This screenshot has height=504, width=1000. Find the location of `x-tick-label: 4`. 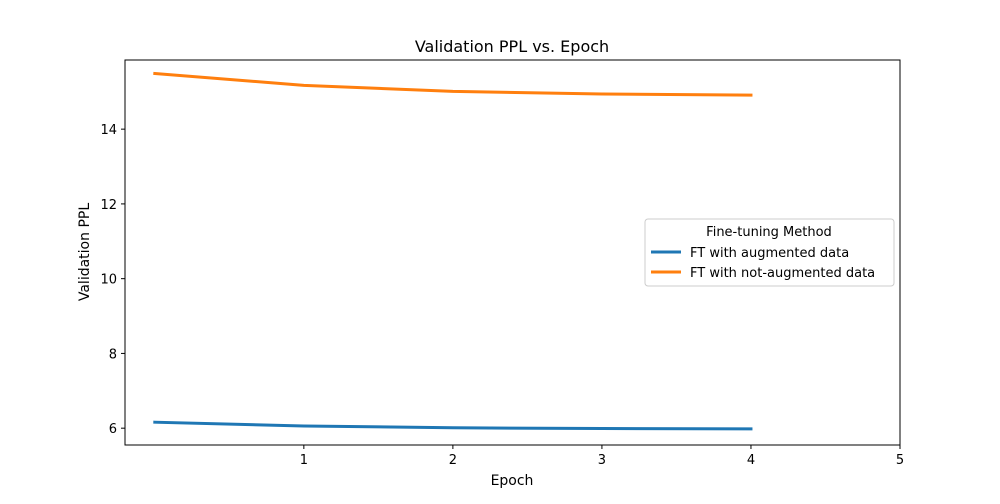

x-tick-label: 4 is located at coordinates (751, 460).